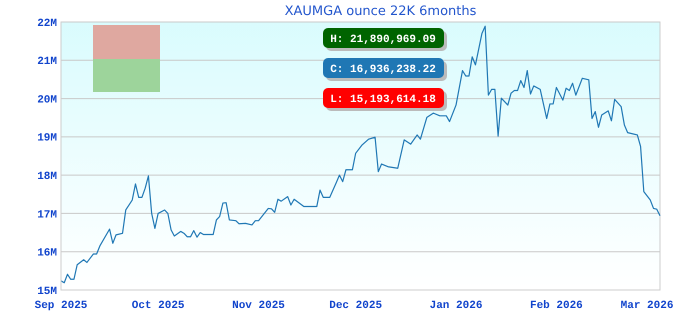 This screenshot has height=320, width=680. Describe the element at coordinates (47, 215) in the screenshot. I see `y-tick-label: 17M` at that location.